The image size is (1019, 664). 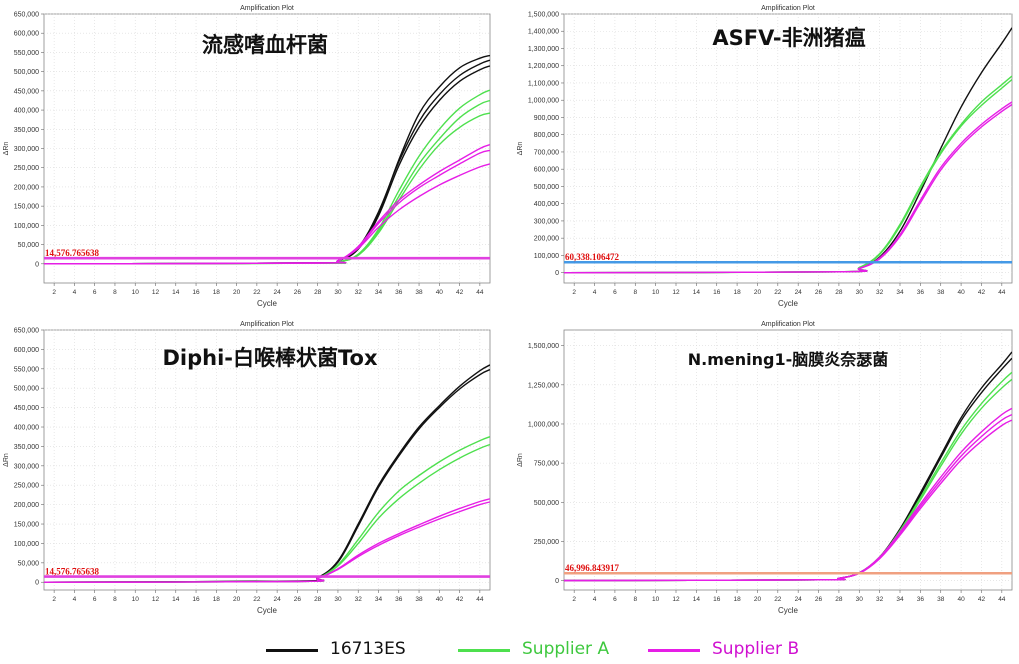 I want to click on chart-title: ASFV-非洲猪瘟, so click(x=788, y=38).